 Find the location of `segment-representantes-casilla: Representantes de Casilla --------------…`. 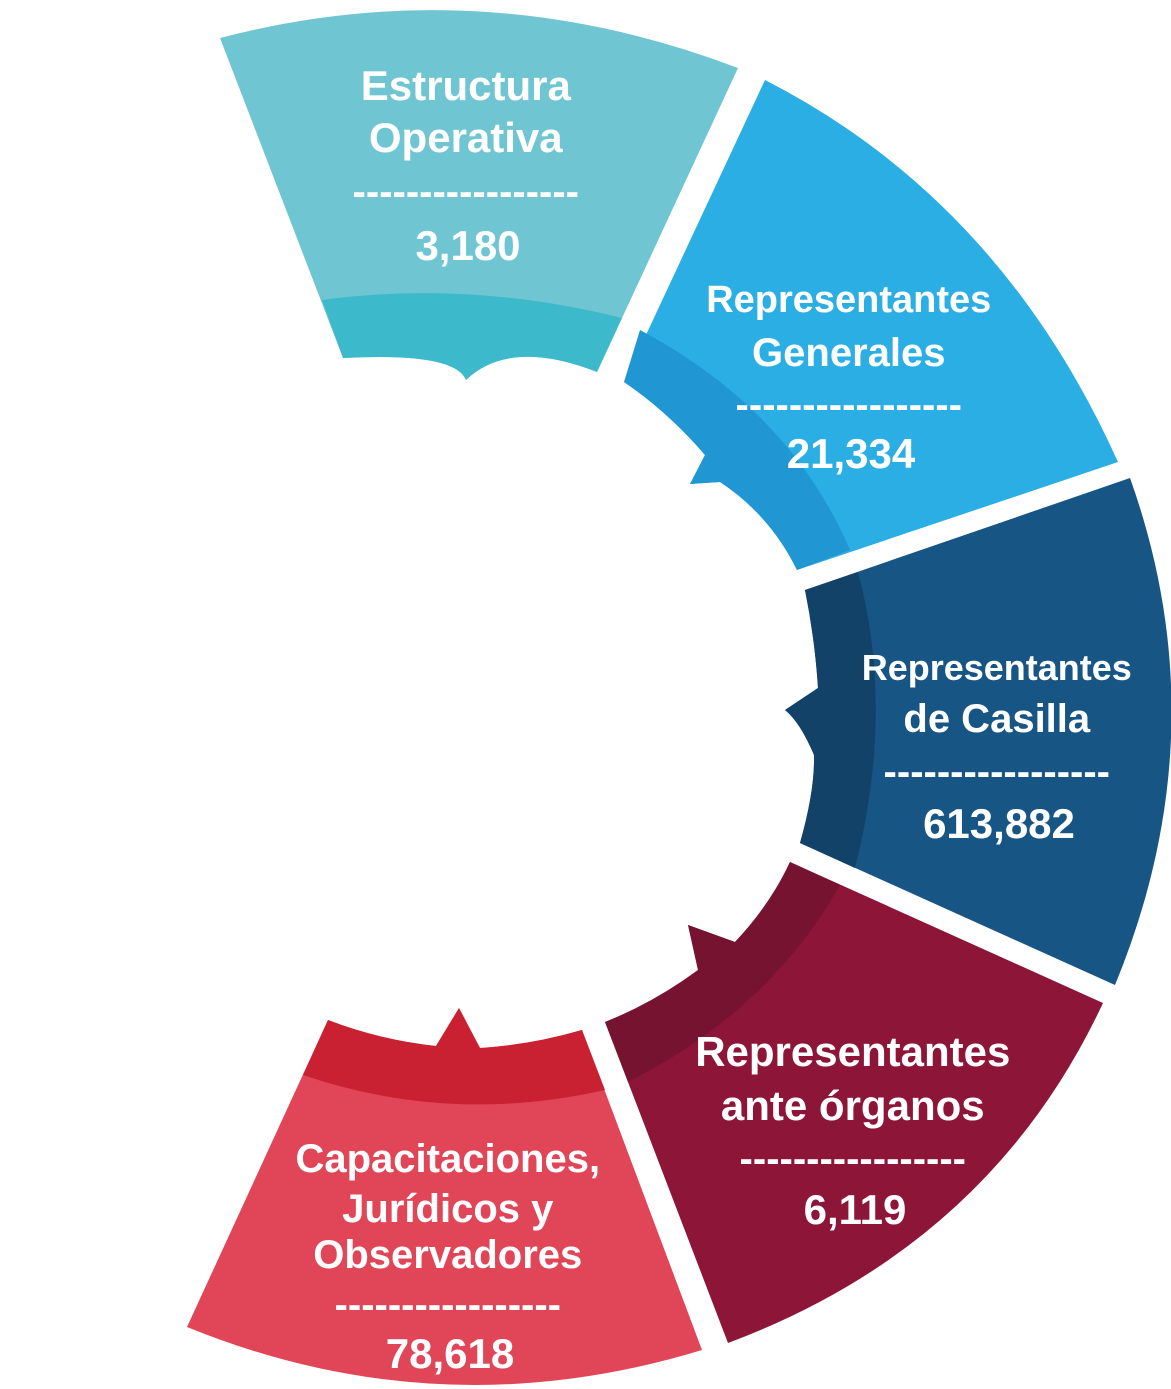

segment-representantes-casilla: Representantes de Casilla --------------… is located at coordinates (978, 731).